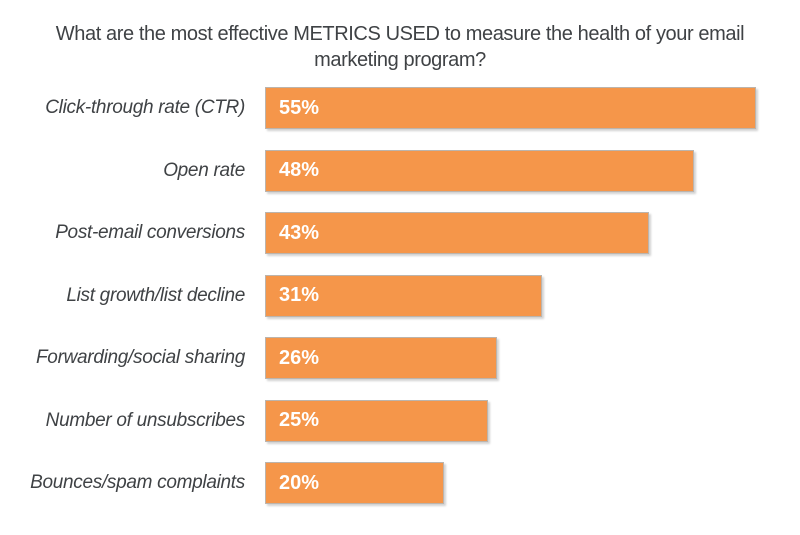 The width and height of the screenshot is (800, 535). I want to click on category-label: Open rate, so click(204, 170).